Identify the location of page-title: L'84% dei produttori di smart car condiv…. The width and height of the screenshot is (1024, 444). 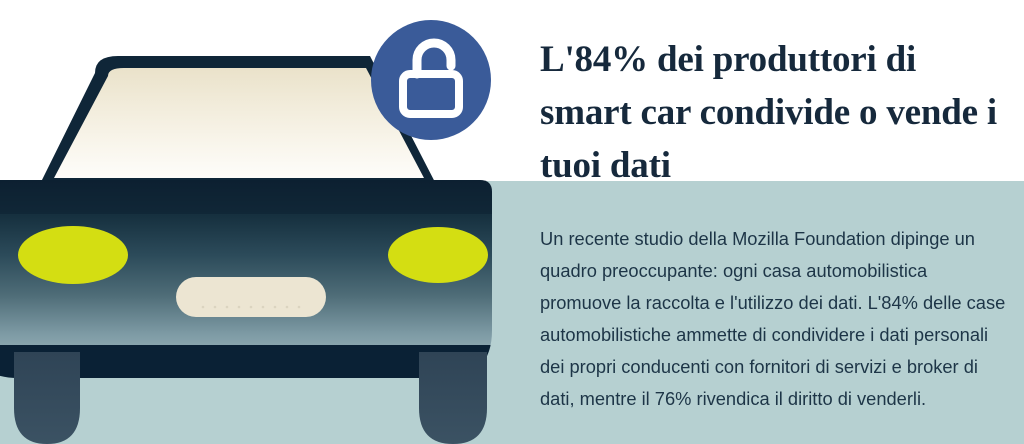
(769, 112).